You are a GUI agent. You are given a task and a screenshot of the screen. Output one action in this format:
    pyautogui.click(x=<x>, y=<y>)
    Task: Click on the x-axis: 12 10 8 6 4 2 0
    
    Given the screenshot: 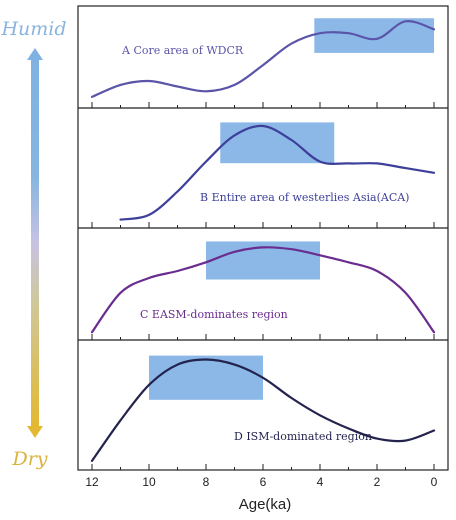 What is the action you would take?
    pyautogui.click(x=261, y=476)
    